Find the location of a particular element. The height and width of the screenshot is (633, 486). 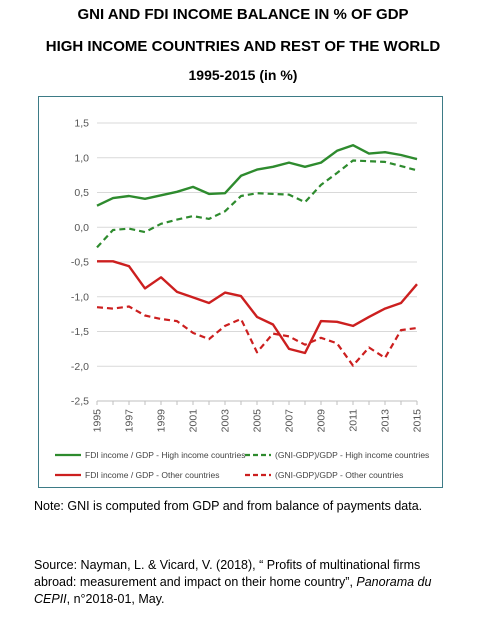

y-tick-label: -0,5 is located at coordinates (80, 263).